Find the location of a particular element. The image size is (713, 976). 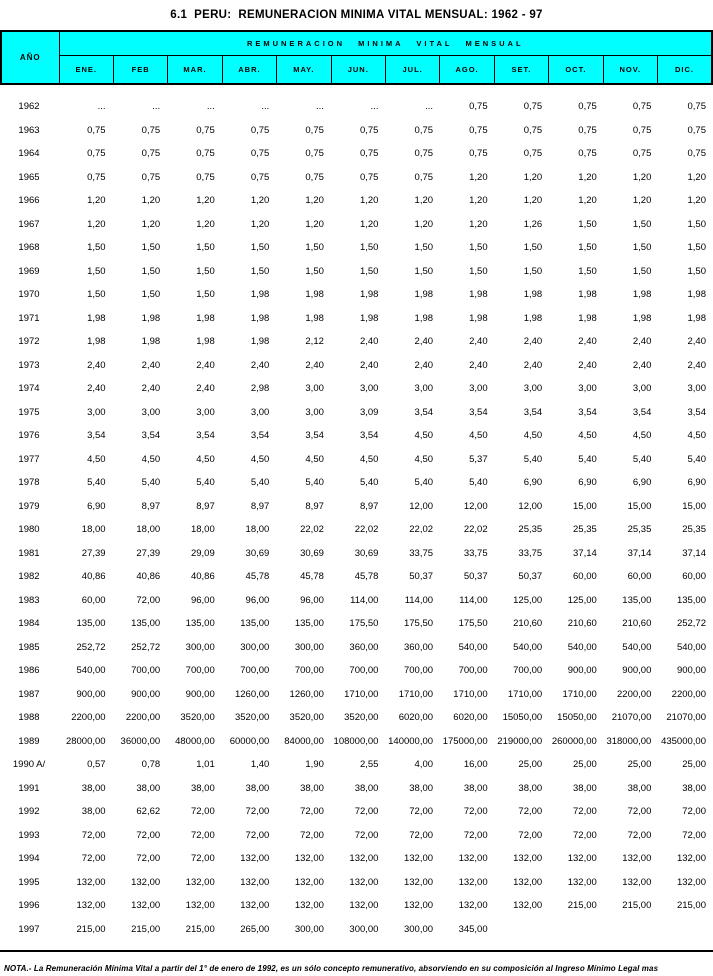

value-cell: 0,78 is located at coordinates (151, 764).